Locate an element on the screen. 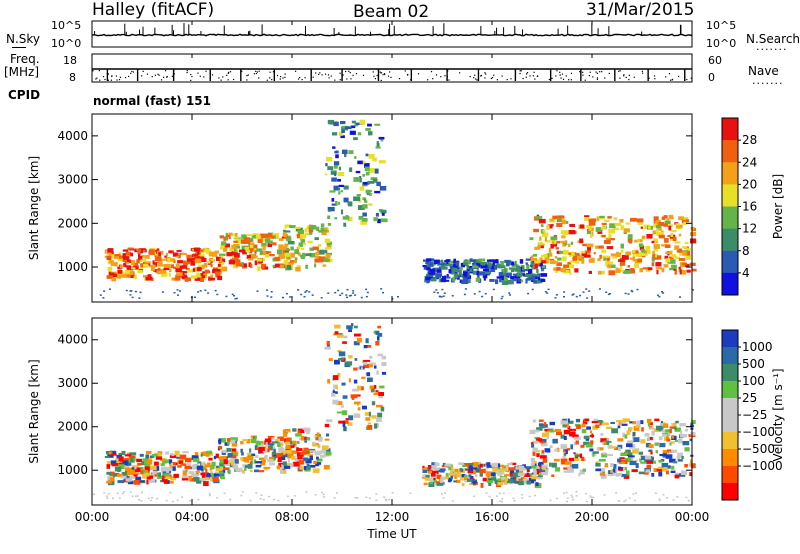 The width and height of the screenshot is (800, 554). power-colorbar-segment is located at coordinates (730, 262).